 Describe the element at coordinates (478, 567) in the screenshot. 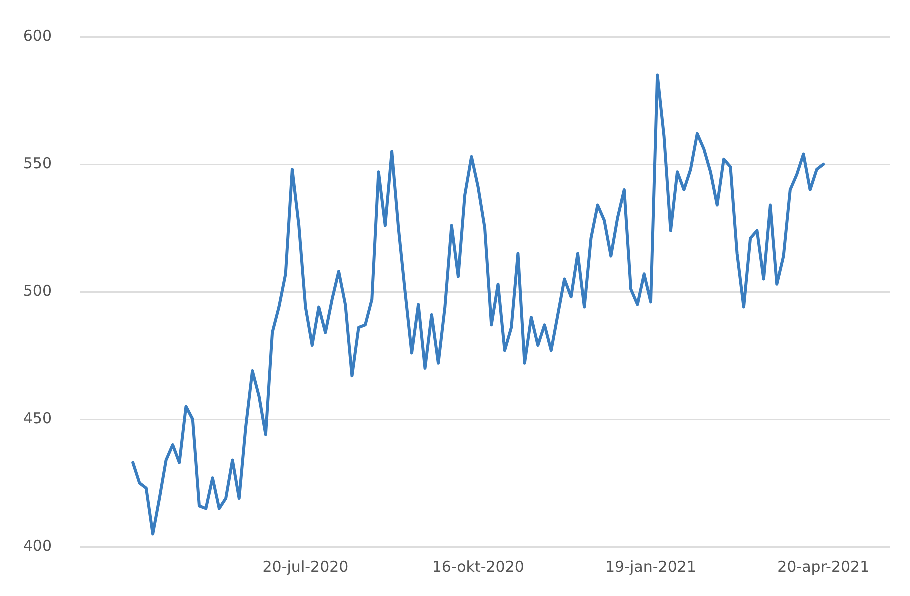

I see `x-tick-label: 16-okt-2020` at that location.